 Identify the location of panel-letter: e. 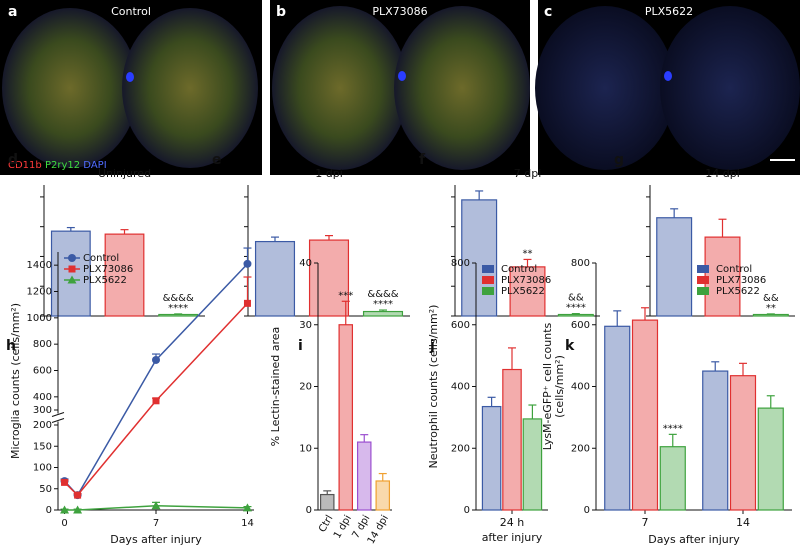
(217, 160).